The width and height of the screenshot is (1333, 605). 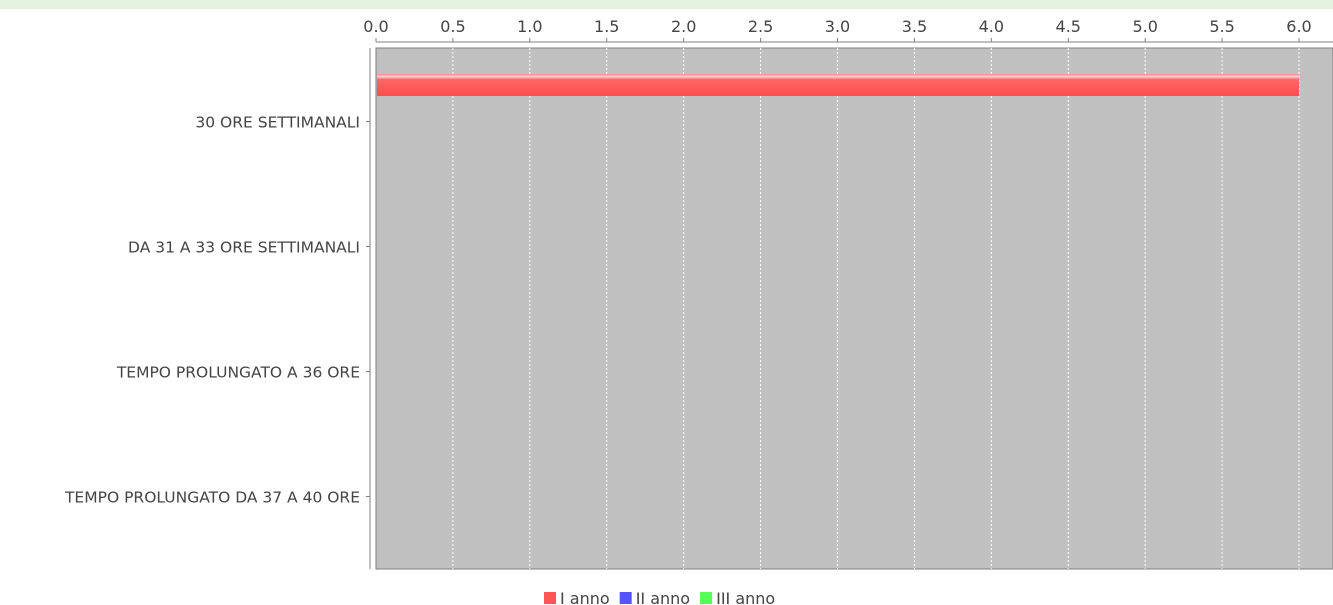 I want to click on x-tick-label: 1.0, so click(x=529, y=26).